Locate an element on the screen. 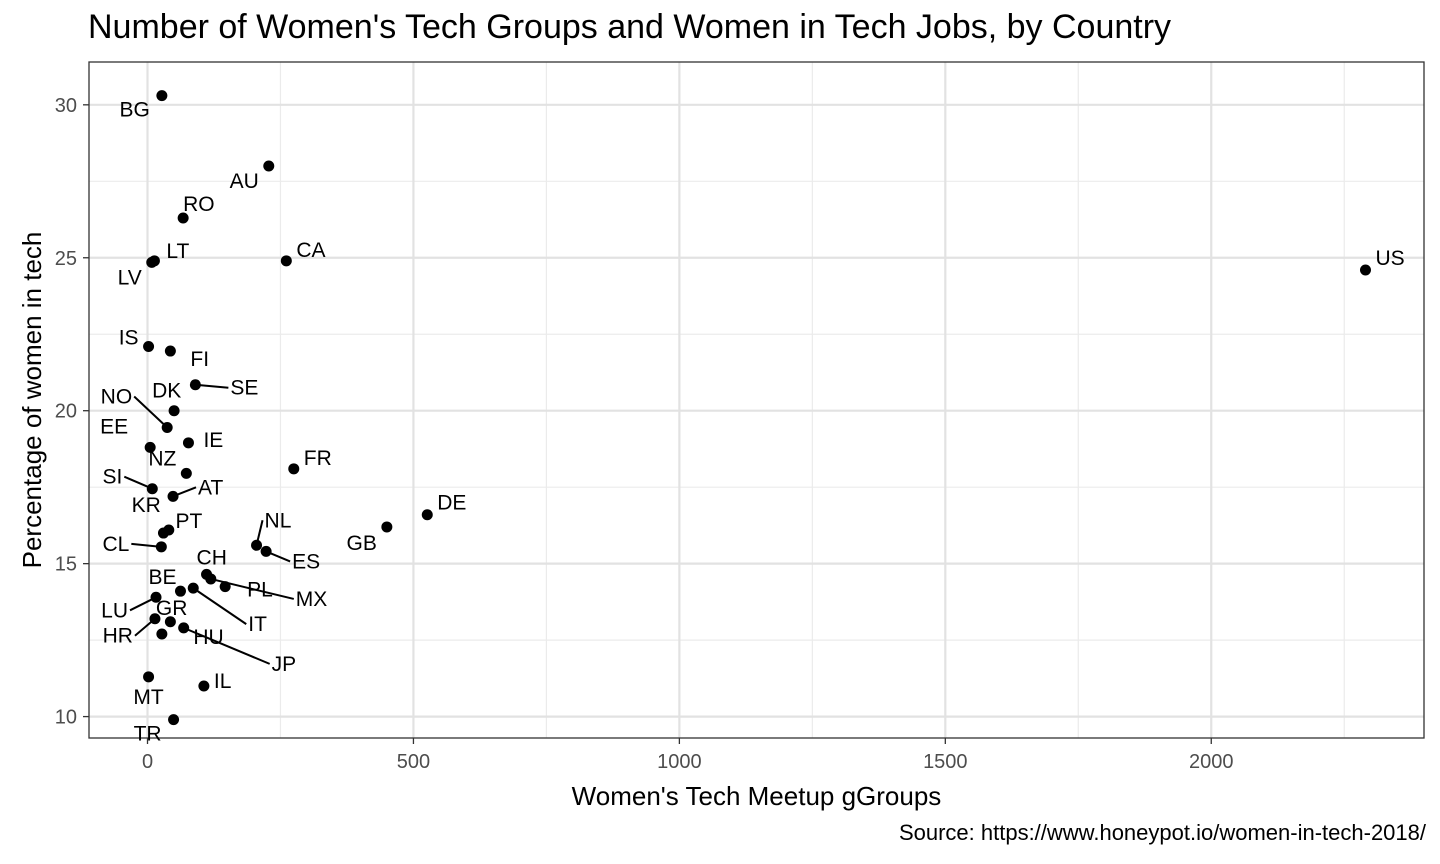 The image size is (1440, 864). x-tick-label: 2000 is located at coordinates (1211, 762).